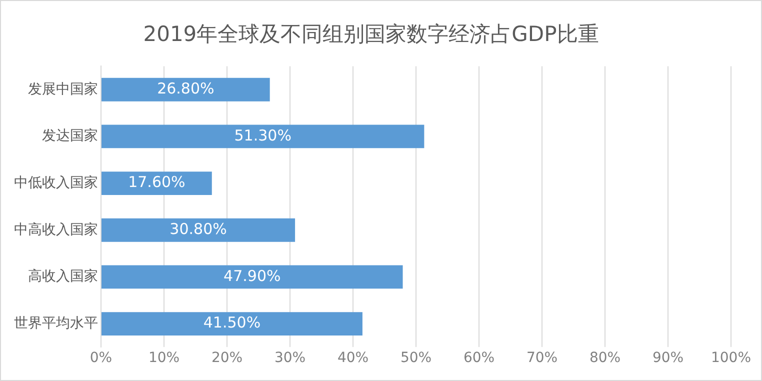 The width and height of the screenshot is (762, 381). Describe the element at coordinates (353, 358) in the screenshot. I see `x-tick-label: 40%` at that location.